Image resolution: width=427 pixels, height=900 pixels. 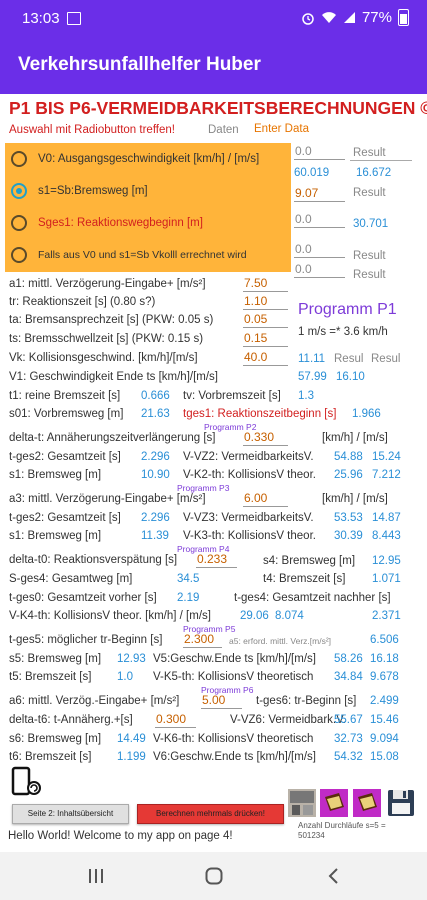 I want to click on k3-ms: 8.443, so click(x=386, y=536).